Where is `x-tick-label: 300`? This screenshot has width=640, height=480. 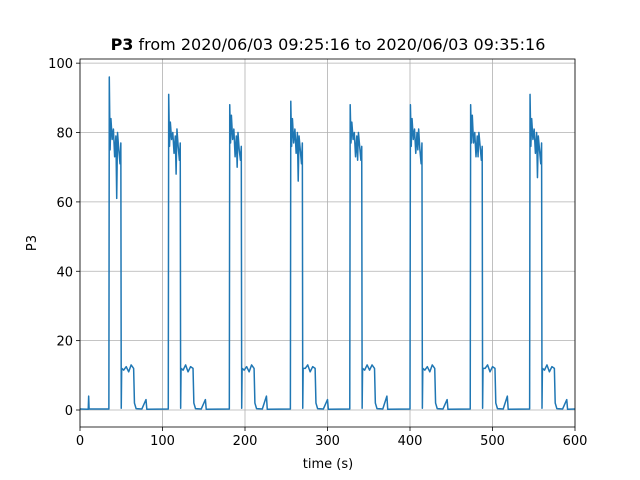 x-tick-label: 300 is located at coordinates (327, 441).